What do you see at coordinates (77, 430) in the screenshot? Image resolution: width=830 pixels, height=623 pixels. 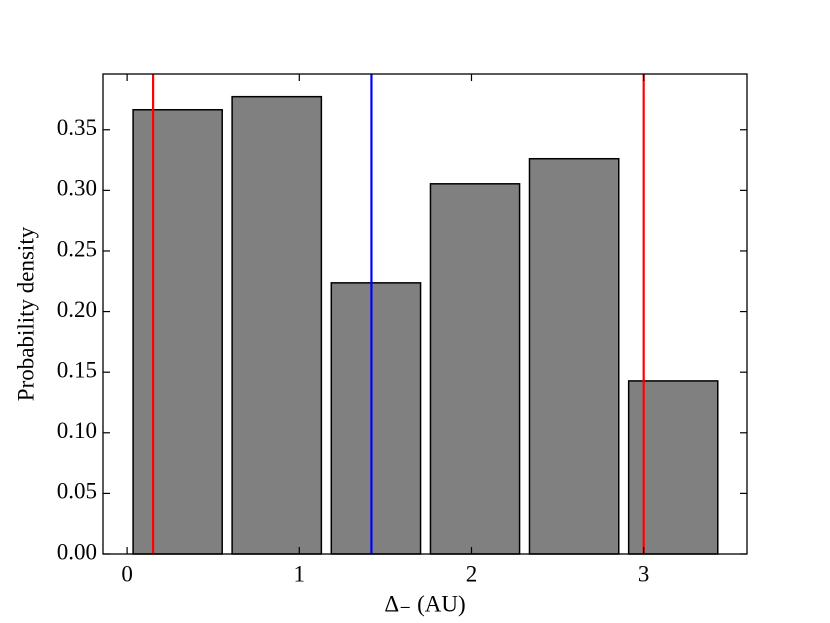 I see `y-tick-label: 0.10` at bounding box center [77, 430].